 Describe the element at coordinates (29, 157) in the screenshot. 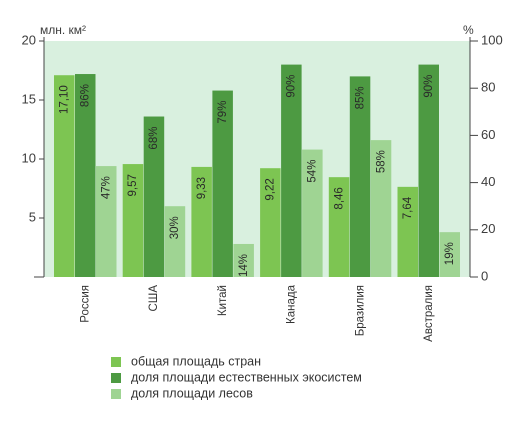

I see `left-tick-label-2: 10` at that location.